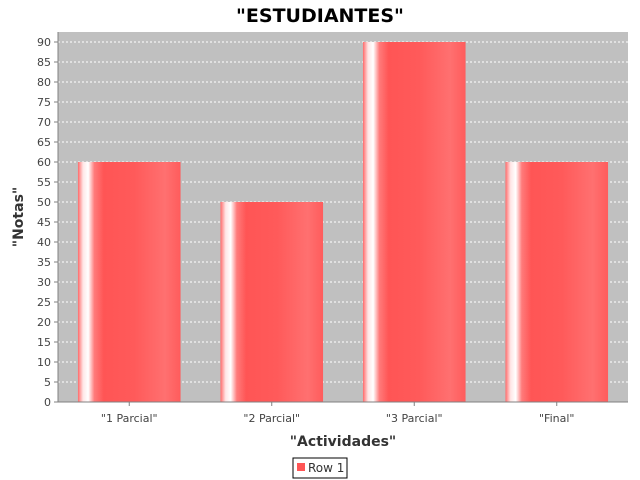 The width and height of the screenshot is (640, 480). Describe the element at coordinates (44, 362) in the screenshot. I see `y-tick-label: 10` at that location.